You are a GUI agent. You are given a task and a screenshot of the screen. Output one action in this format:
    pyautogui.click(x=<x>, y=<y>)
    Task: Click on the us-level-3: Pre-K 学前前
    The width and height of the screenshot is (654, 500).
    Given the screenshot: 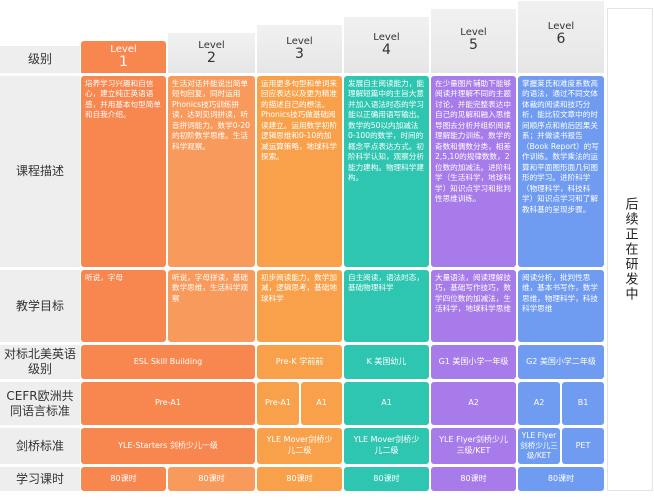 What is the action you would take?
    pyautogui.click(x=299, y=362)
    